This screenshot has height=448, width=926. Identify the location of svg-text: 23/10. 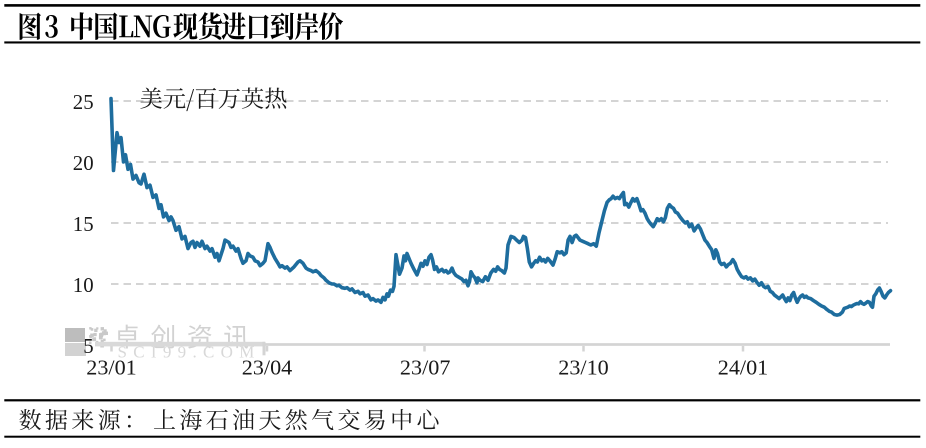
(583, 368).